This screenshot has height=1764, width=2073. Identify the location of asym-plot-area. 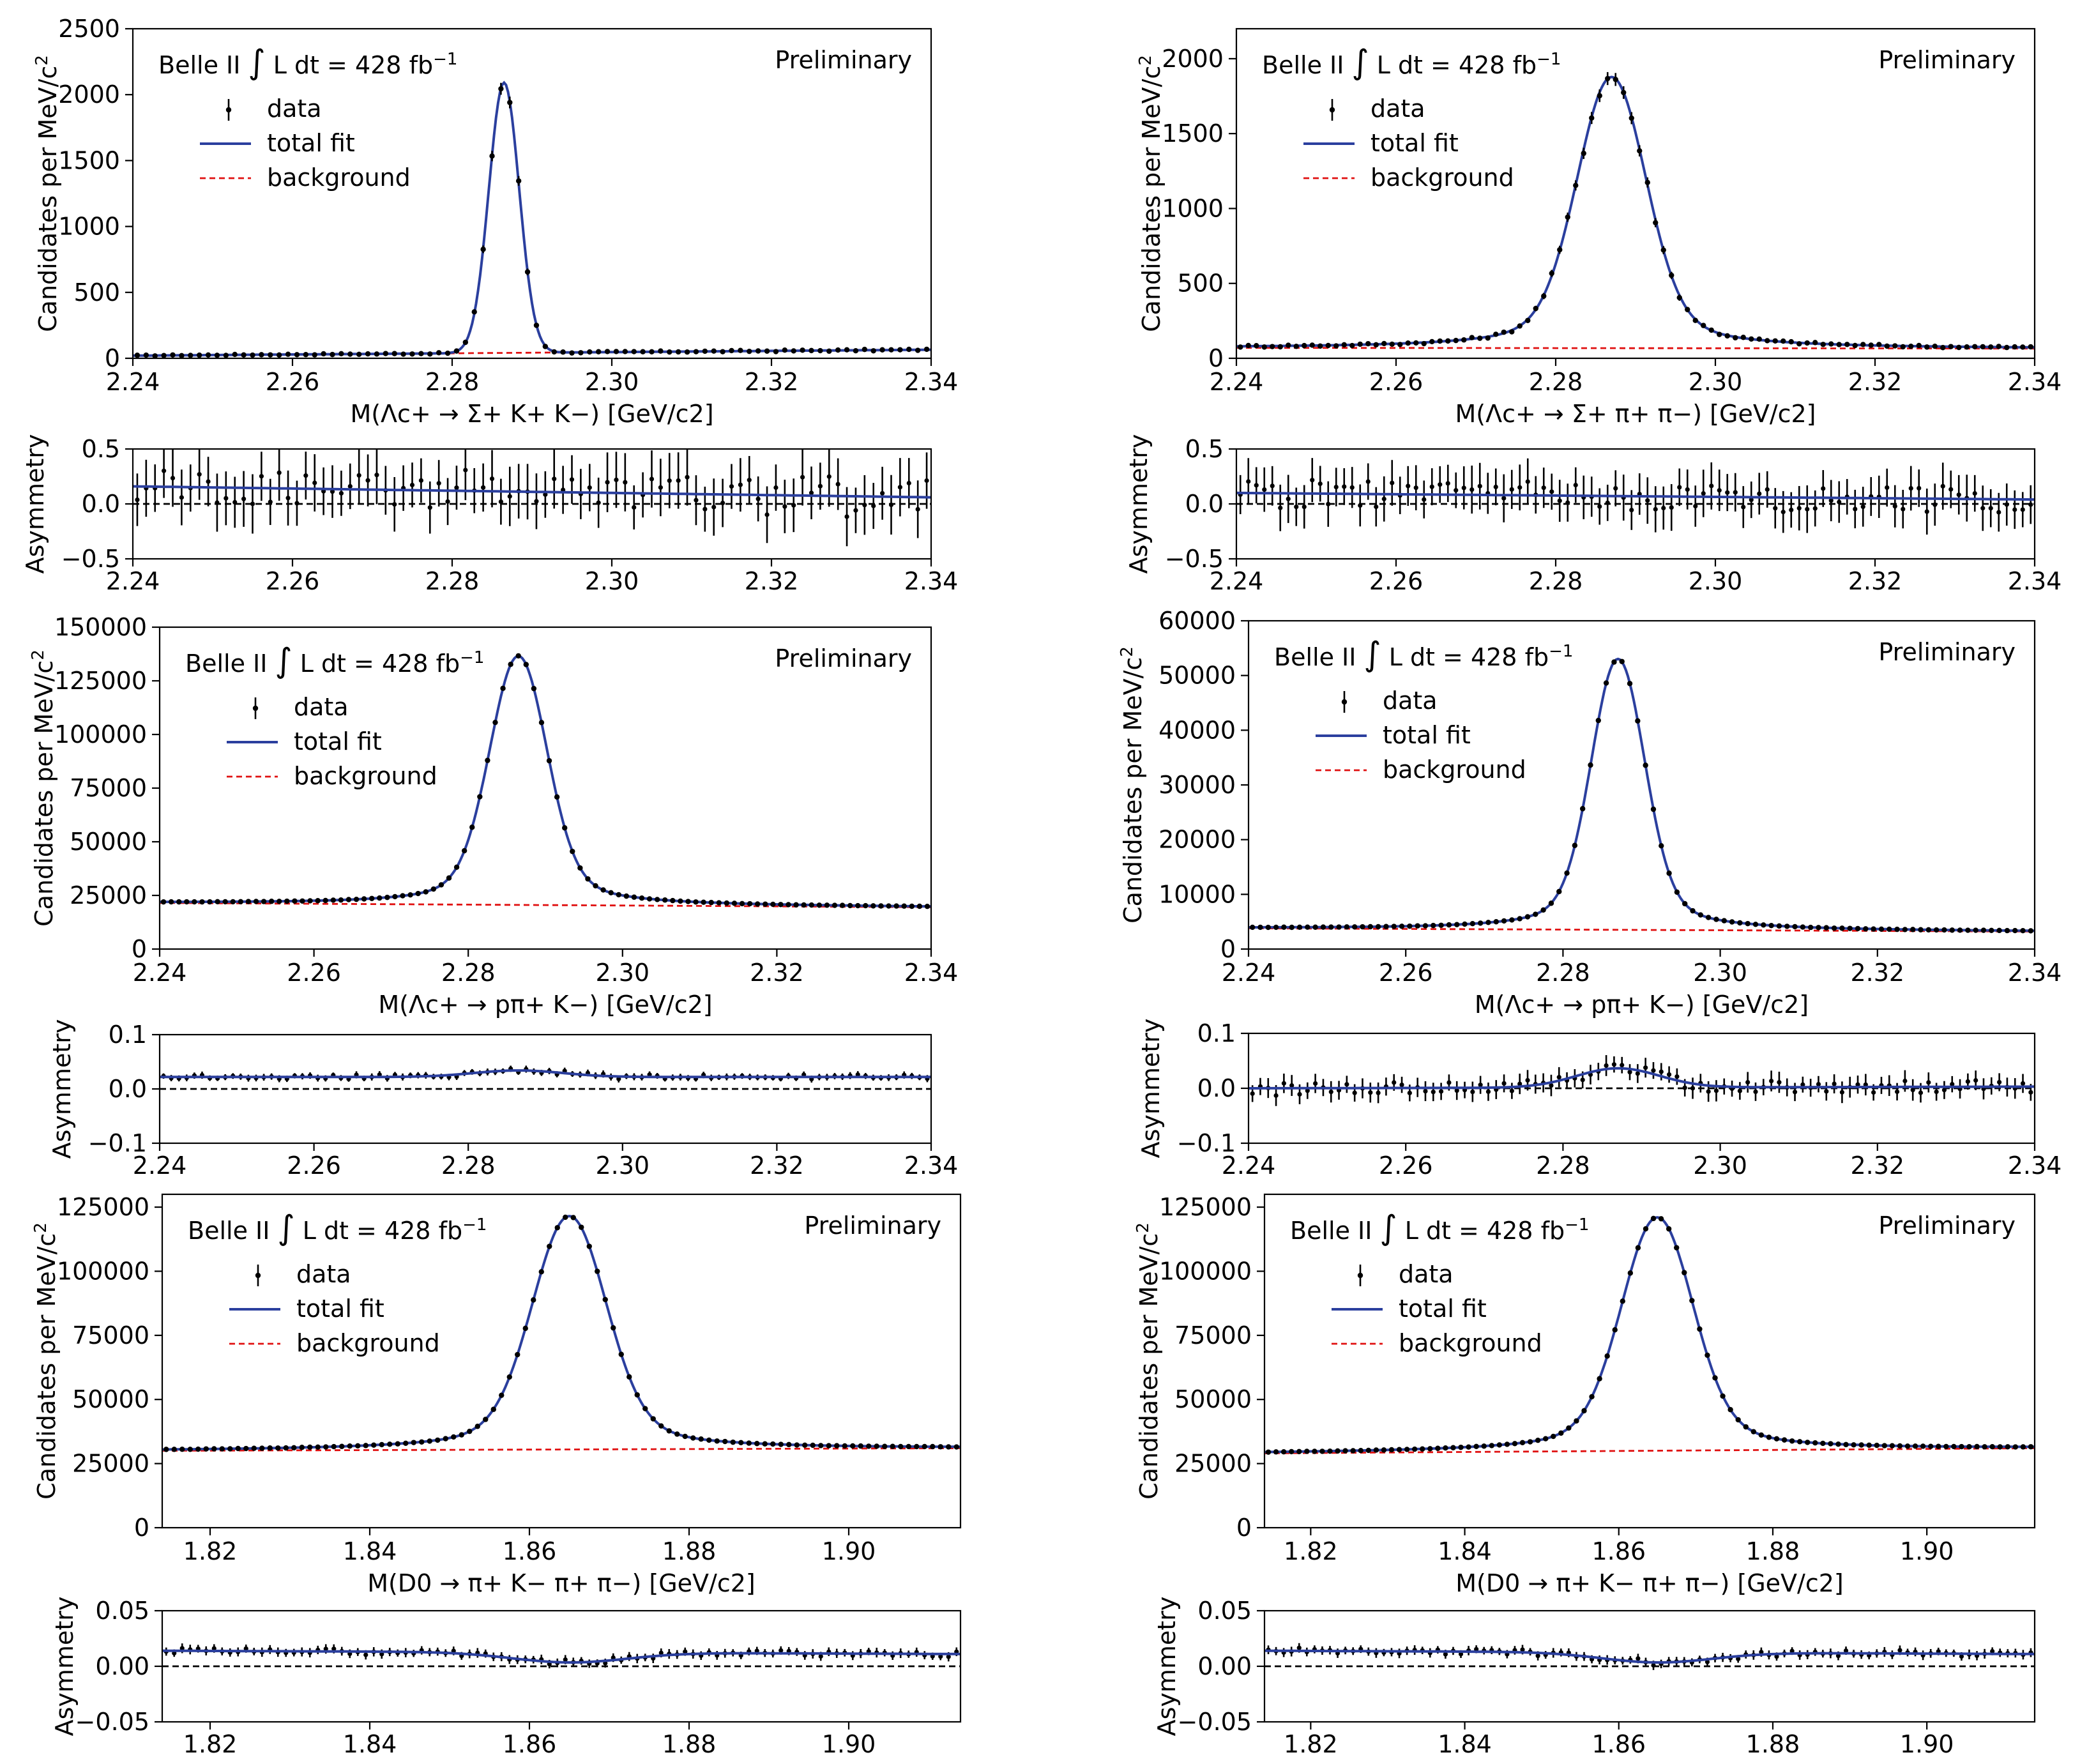
(561, 1656).